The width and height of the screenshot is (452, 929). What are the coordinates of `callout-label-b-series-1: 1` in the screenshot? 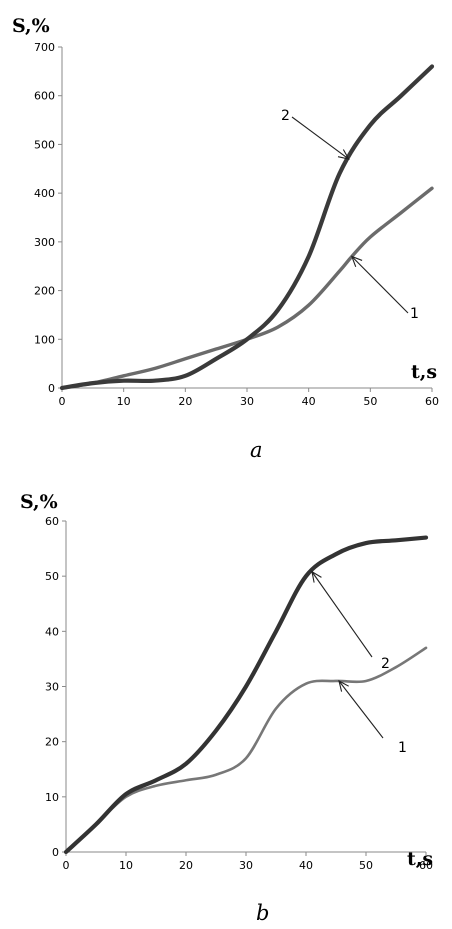 It's located at (402, 748).